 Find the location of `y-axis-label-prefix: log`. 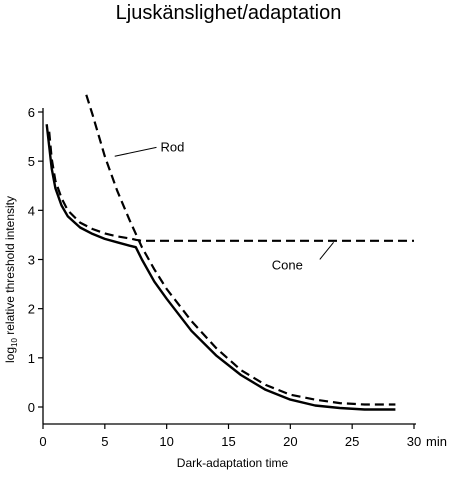

y-axis-label-prefix: log is located at coordinates (10, 355).